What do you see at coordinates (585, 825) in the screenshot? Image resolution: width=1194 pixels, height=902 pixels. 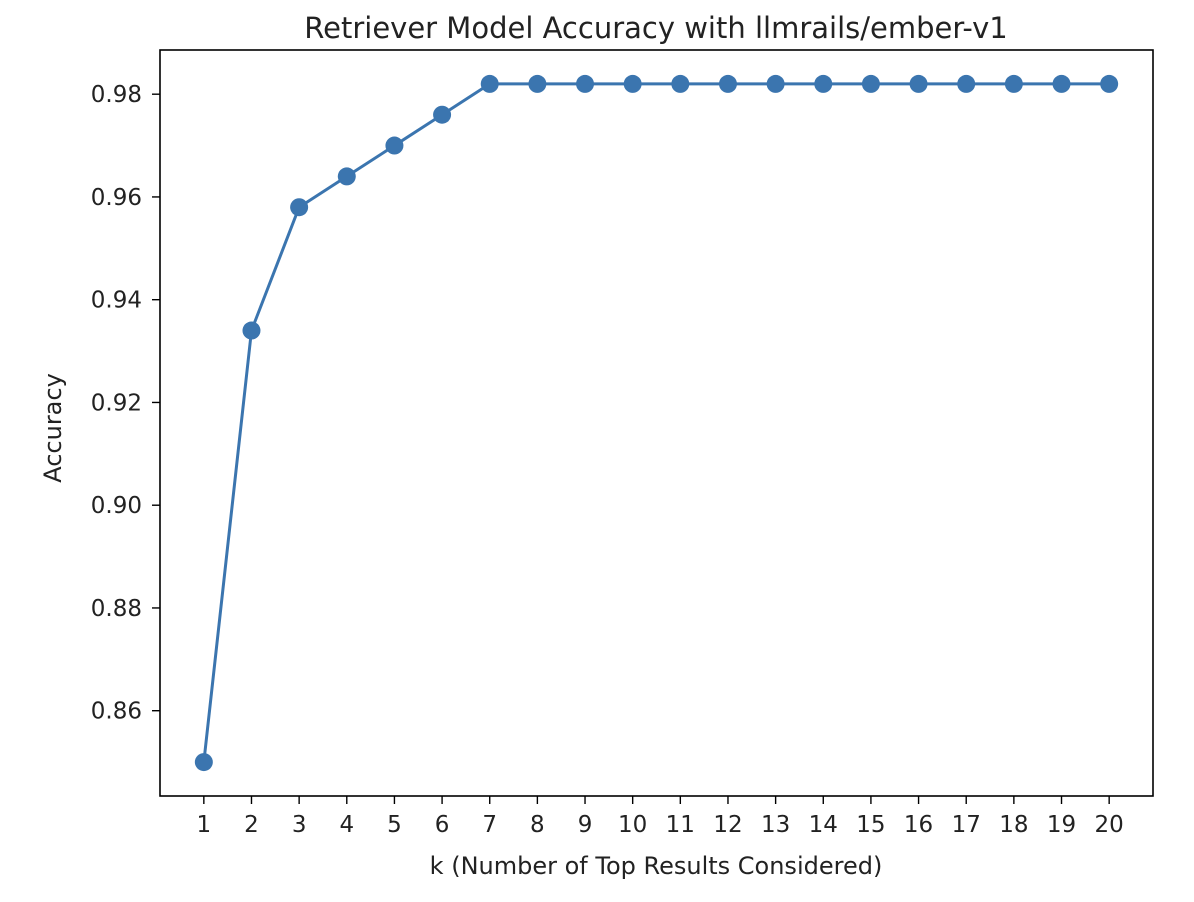 I see `x-tick-label: 9` at bounding box center [585, 825].